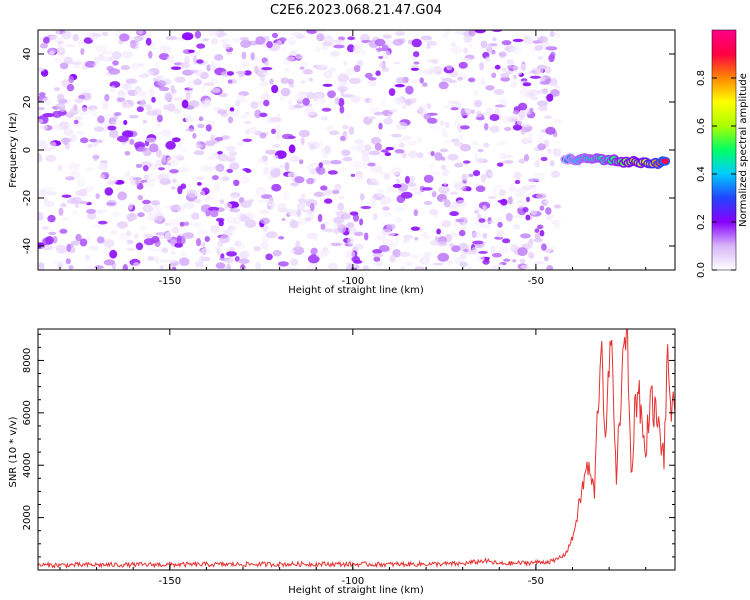 Image resolution: width=750 pixels, height=600 pixels. What do you see at coordinates (13, 451) in the screenshot?
I see `snr-y-axis-label: SNR (10 * v/v)` at bounding box center [13, 451].